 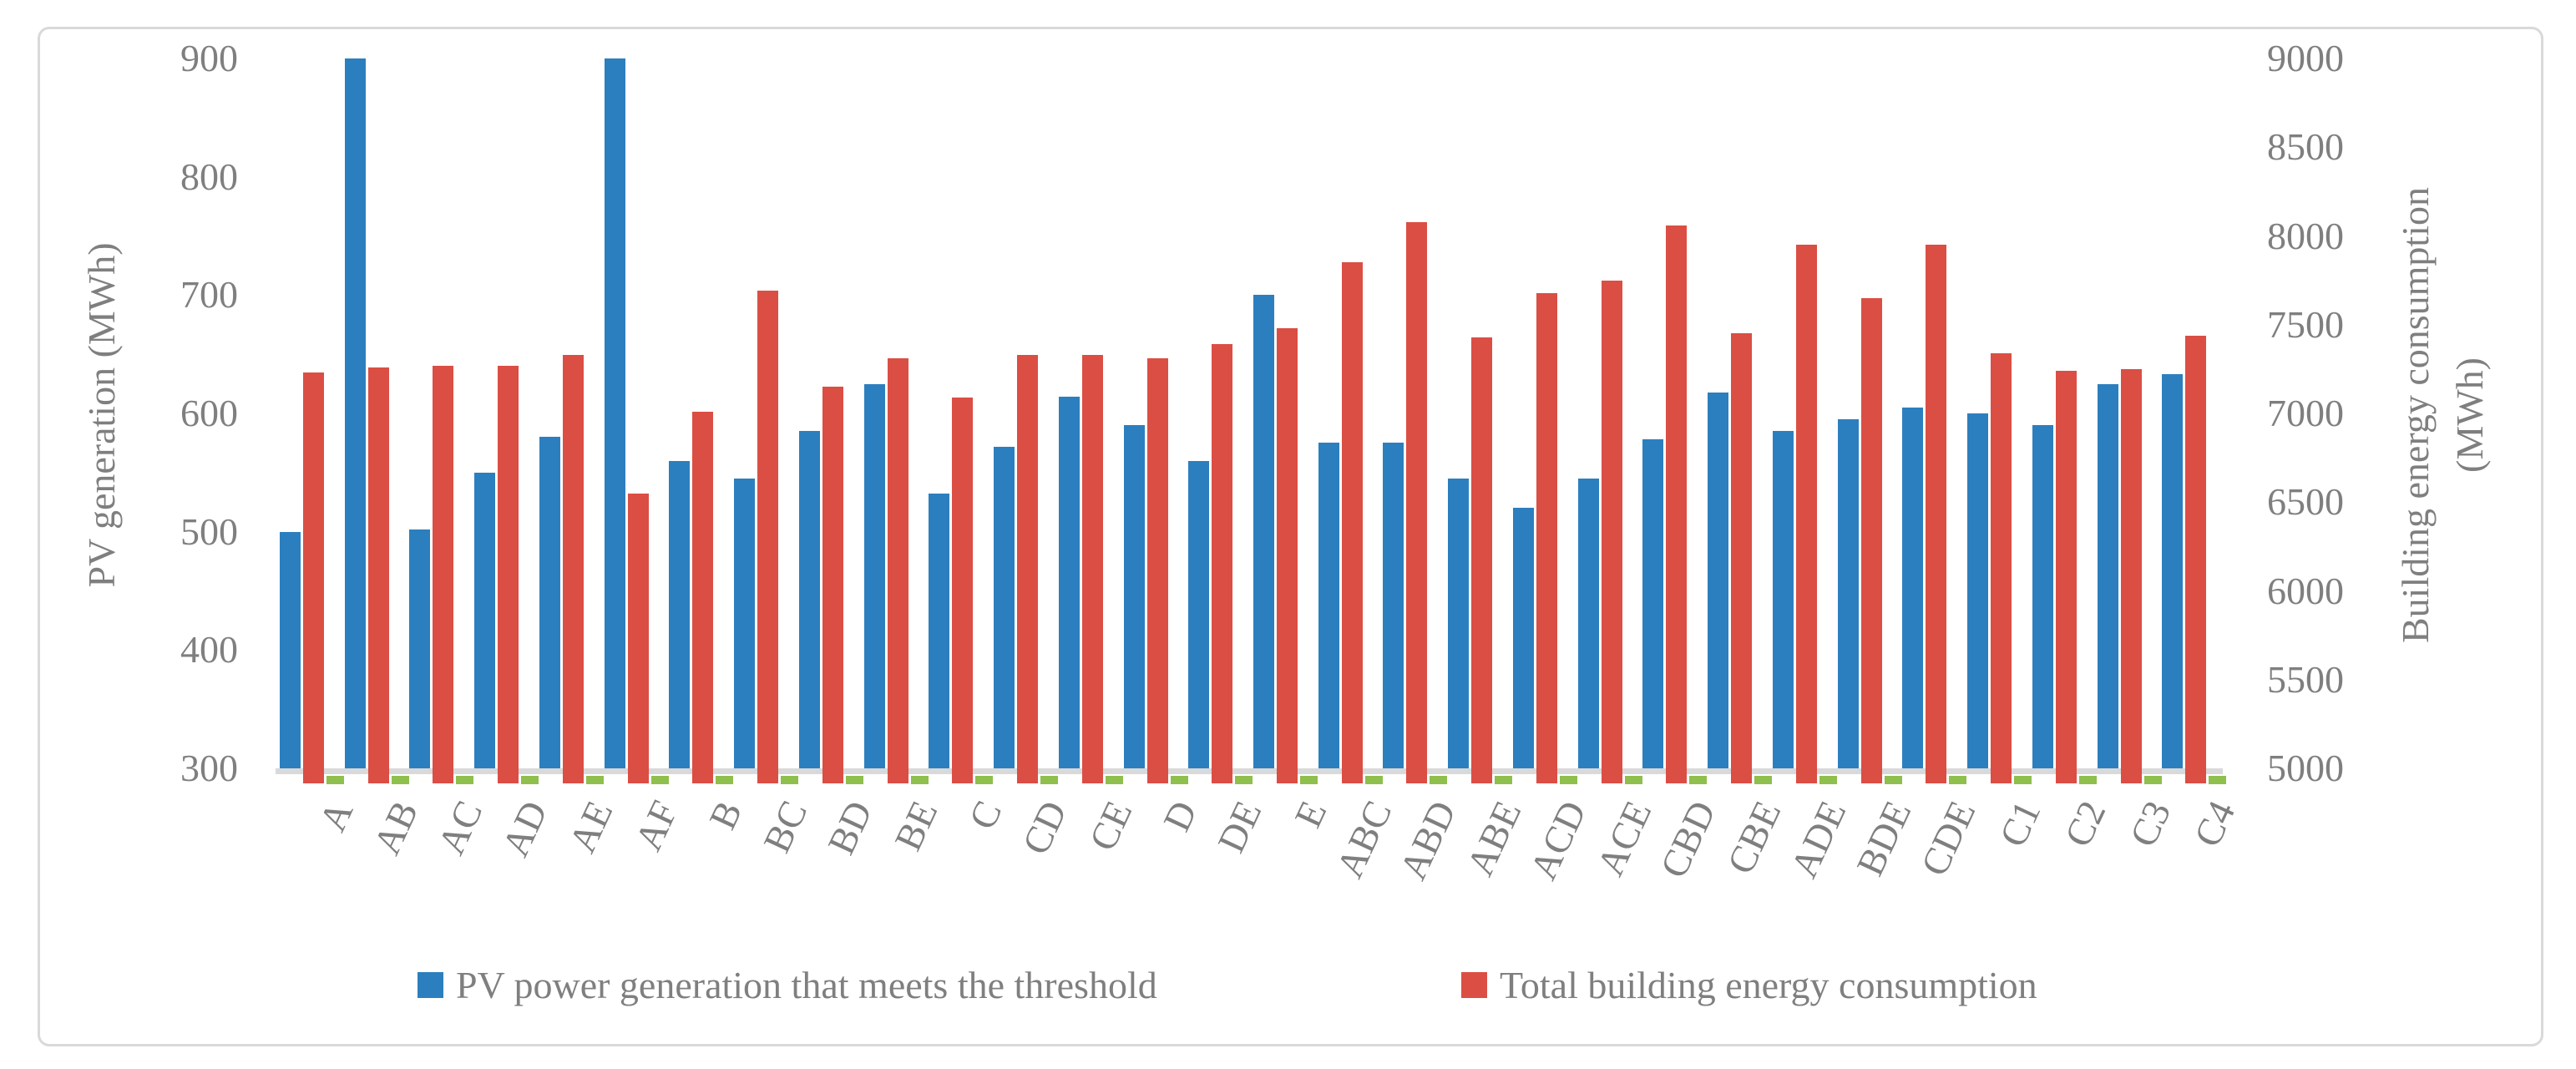 I want to click on category-C, so click(x=959, y=534).